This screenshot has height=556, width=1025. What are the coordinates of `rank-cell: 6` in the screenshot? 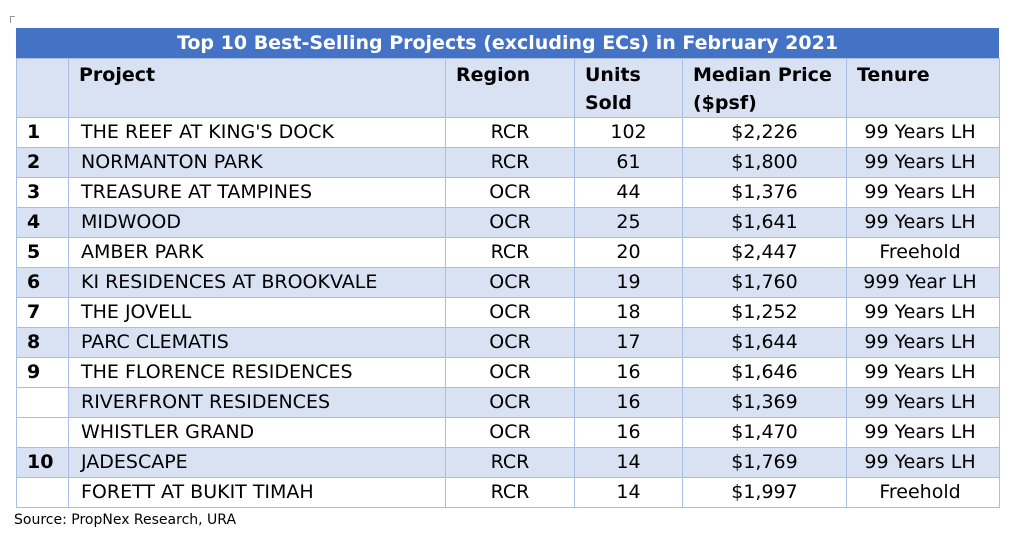 It's located at (42, 282).